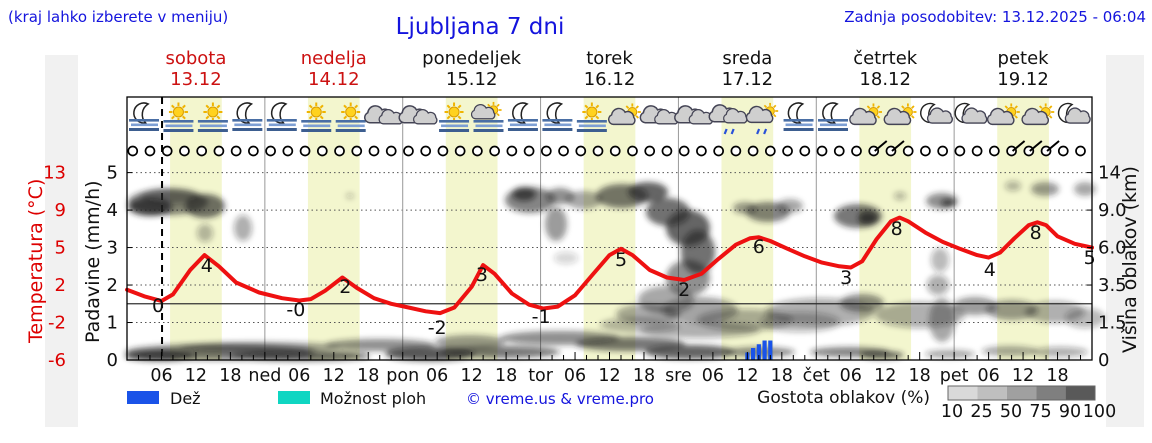 The height and width of the screenshot is (443, 1152). I want to click on density-step-label: 25, so click(981, 412).